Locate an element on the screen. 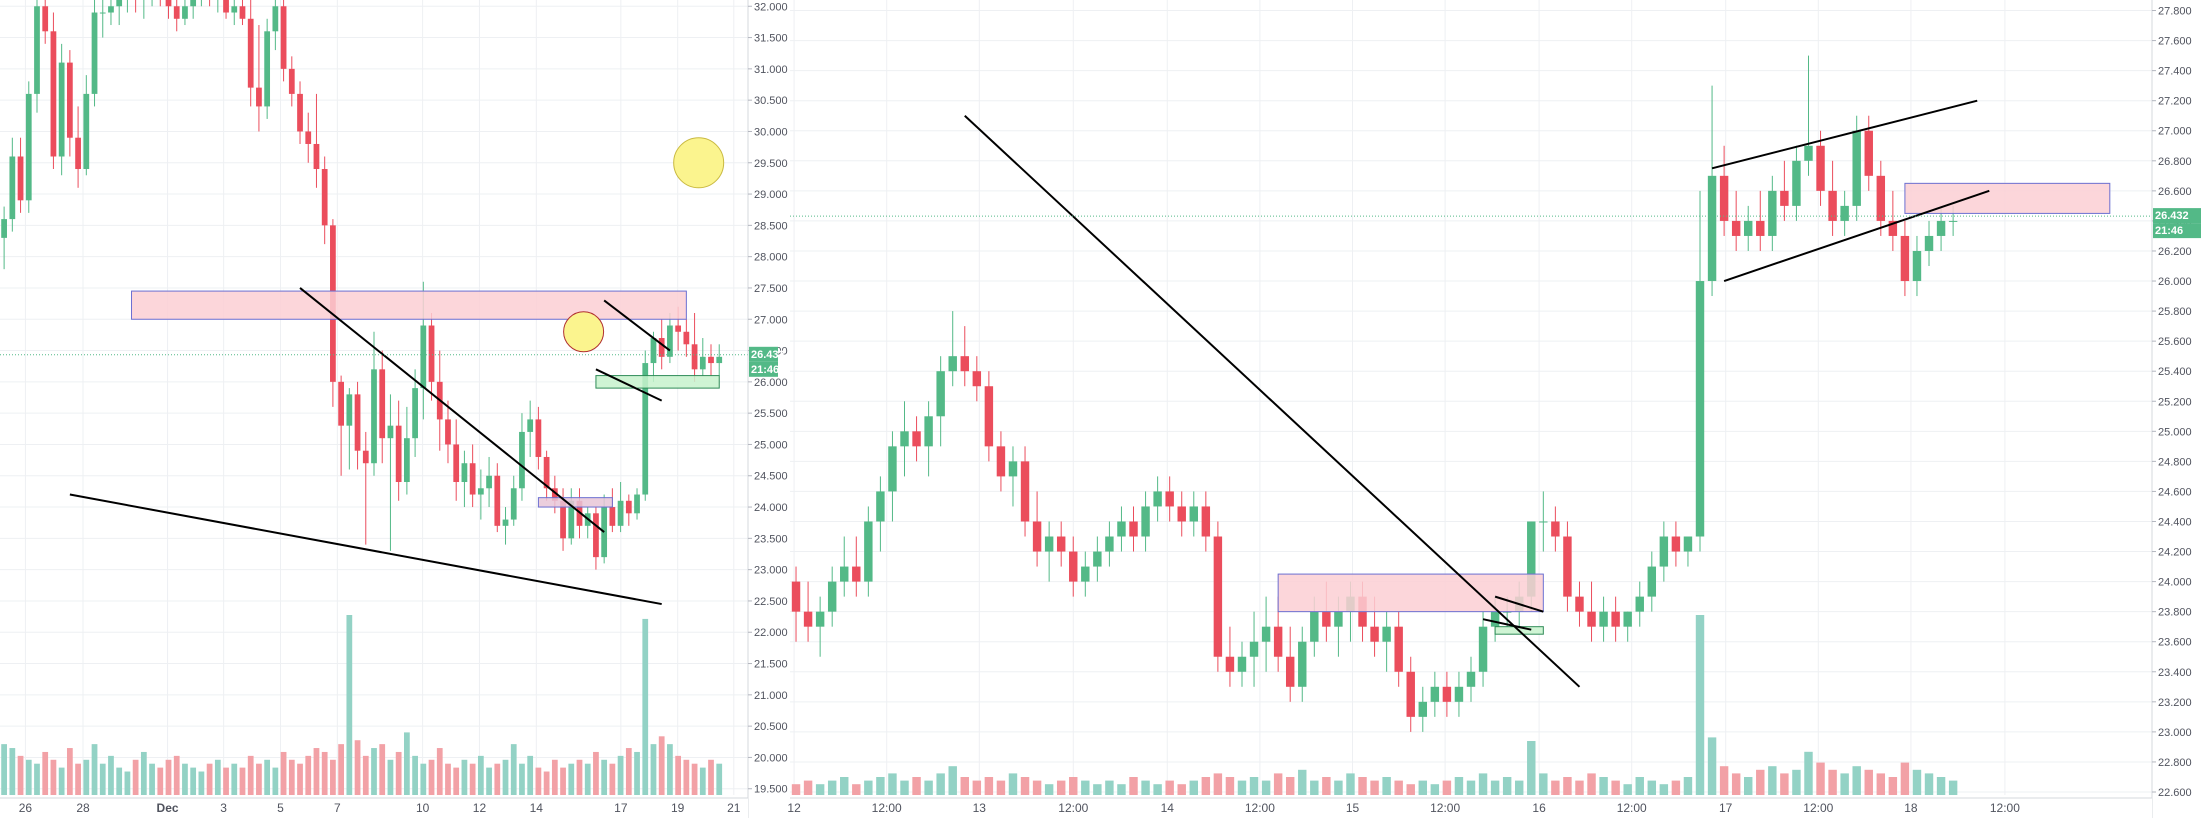  price-tick-label: 24.000 is located at coordinates (2175, 583).